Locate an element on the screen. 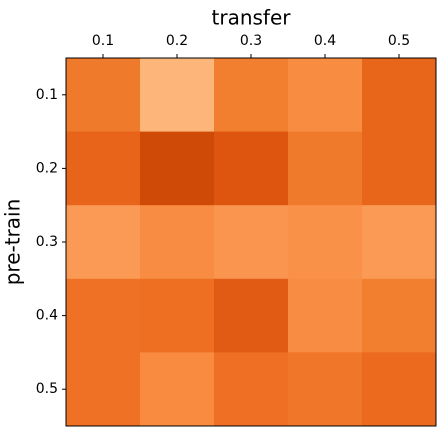 The image size is (439, 429). y-tick-label: 0.5 is located at coordinates (47, 389).